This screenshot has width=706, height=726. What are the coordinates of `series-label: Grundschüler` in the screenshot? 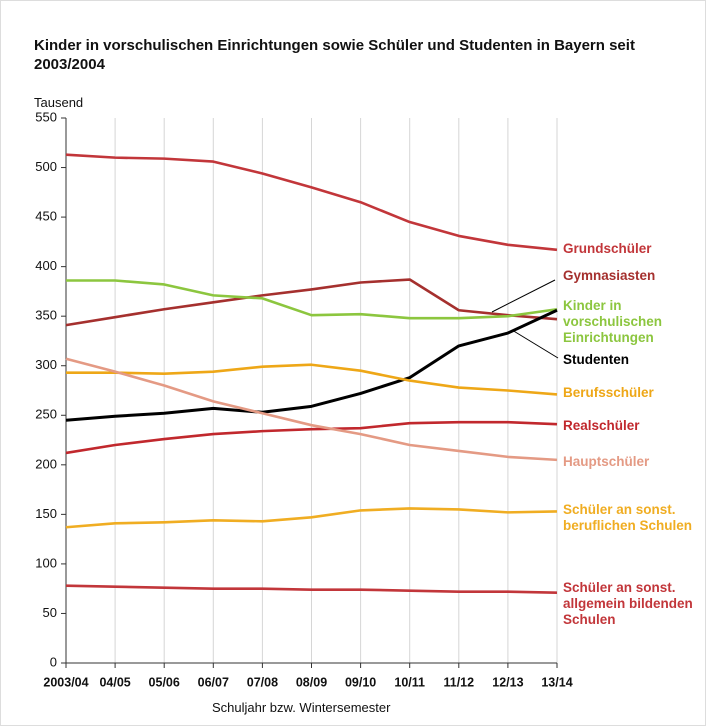 It's located at (607, 248).